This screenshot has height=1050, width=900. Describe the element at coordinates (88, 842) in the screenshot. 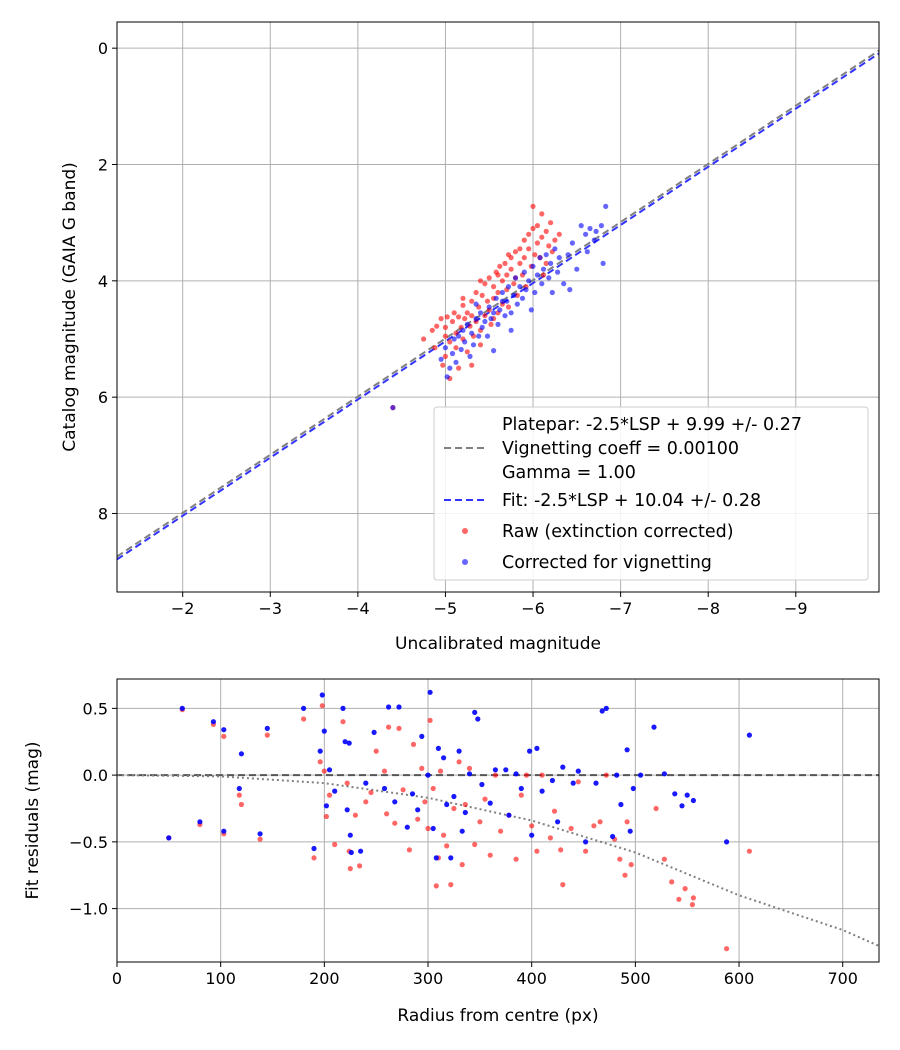

I see `residuals-plot-y-tick-label: −0.5` at that location.